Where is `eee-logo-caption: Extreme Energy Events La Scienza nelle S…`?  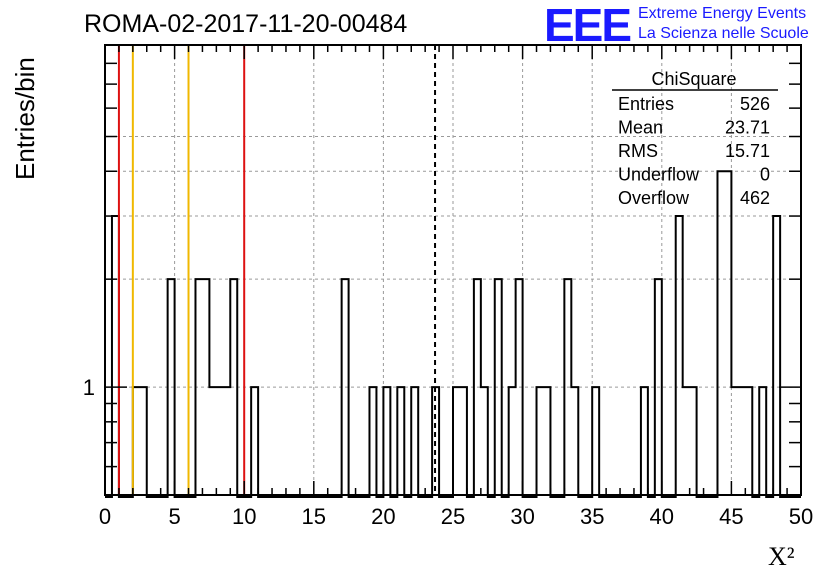
eee-logo-caption: Extreme Energy Events La Scienza nelle S… is located at coordinates (723, 24).